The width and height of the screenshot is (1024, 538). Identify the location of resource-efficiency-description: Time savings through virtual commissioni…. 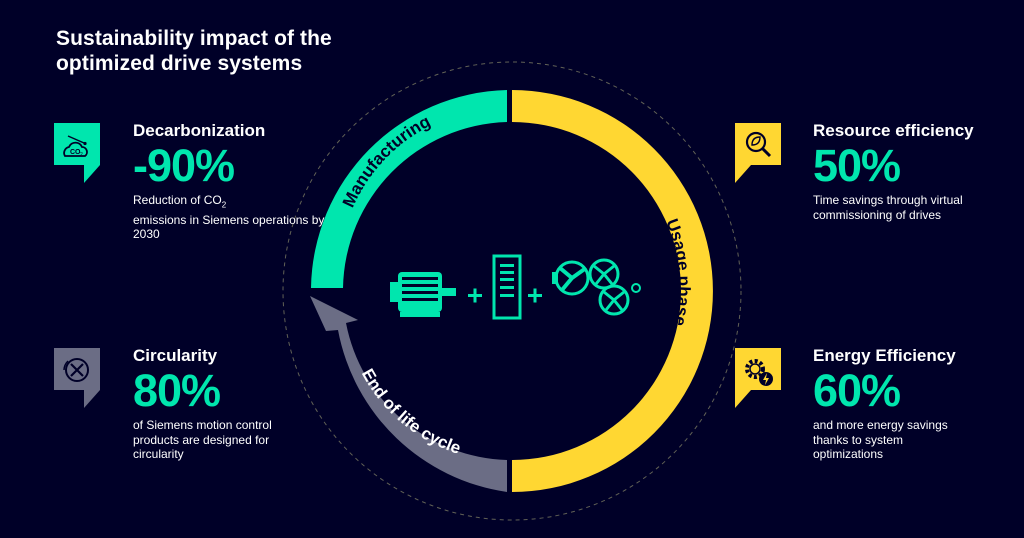
(888, 207).